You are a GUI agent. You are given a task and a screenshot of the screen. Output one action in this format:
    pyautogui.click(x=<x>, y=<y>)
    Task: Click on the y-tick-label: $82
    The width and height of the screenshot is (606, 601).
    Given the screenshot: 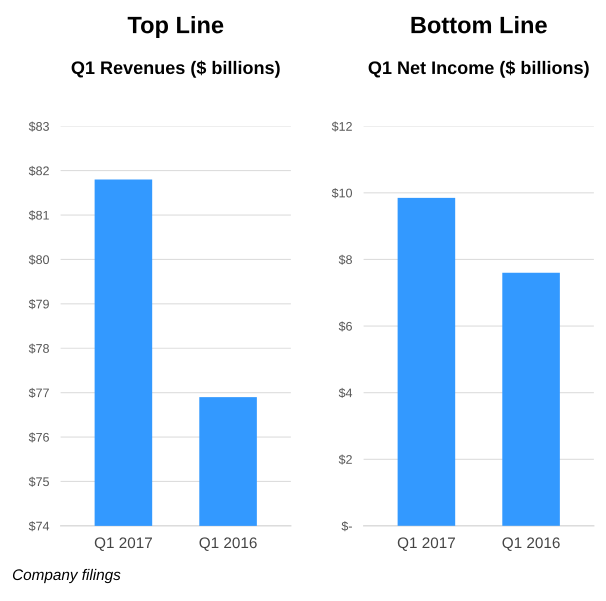 What is the action you would take?
    pyautogui.click(x=38, y=171)
    